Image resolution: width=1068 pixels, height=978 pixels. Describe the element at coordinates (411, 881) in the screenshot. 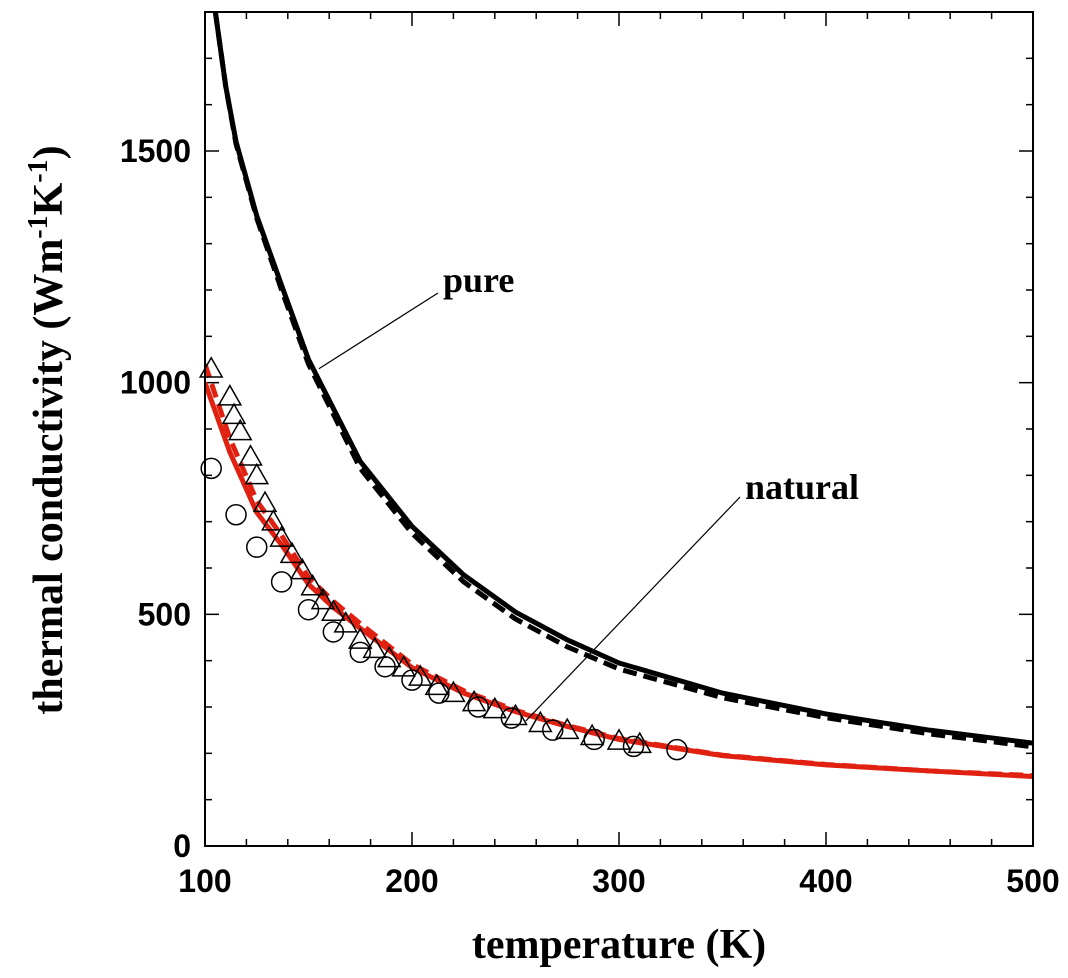

I see `x-tick-label: 200` at that location.